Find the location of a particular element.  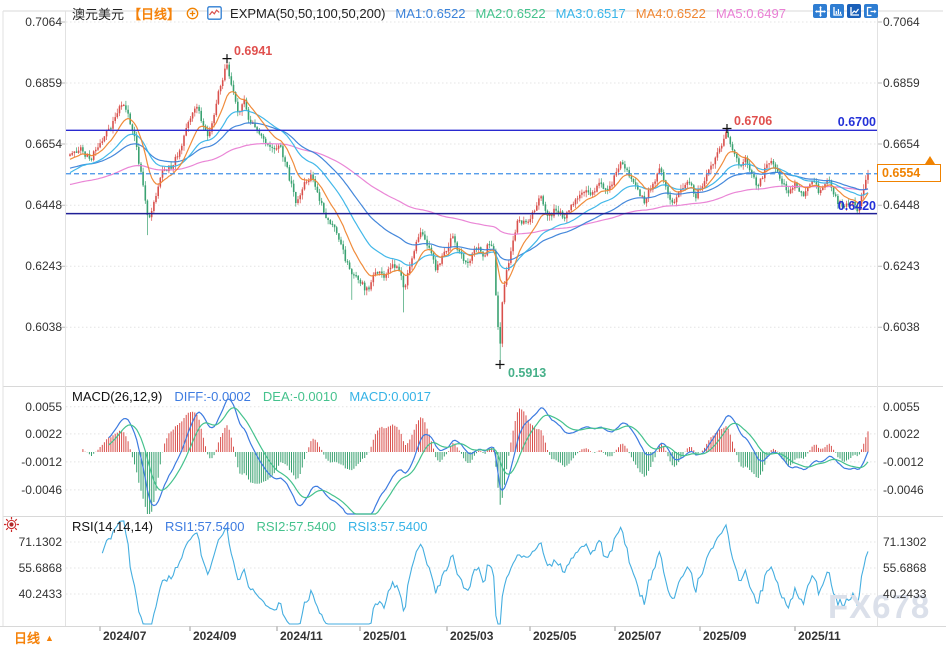

add-indicator-icon is located at coordinates (192, 13).